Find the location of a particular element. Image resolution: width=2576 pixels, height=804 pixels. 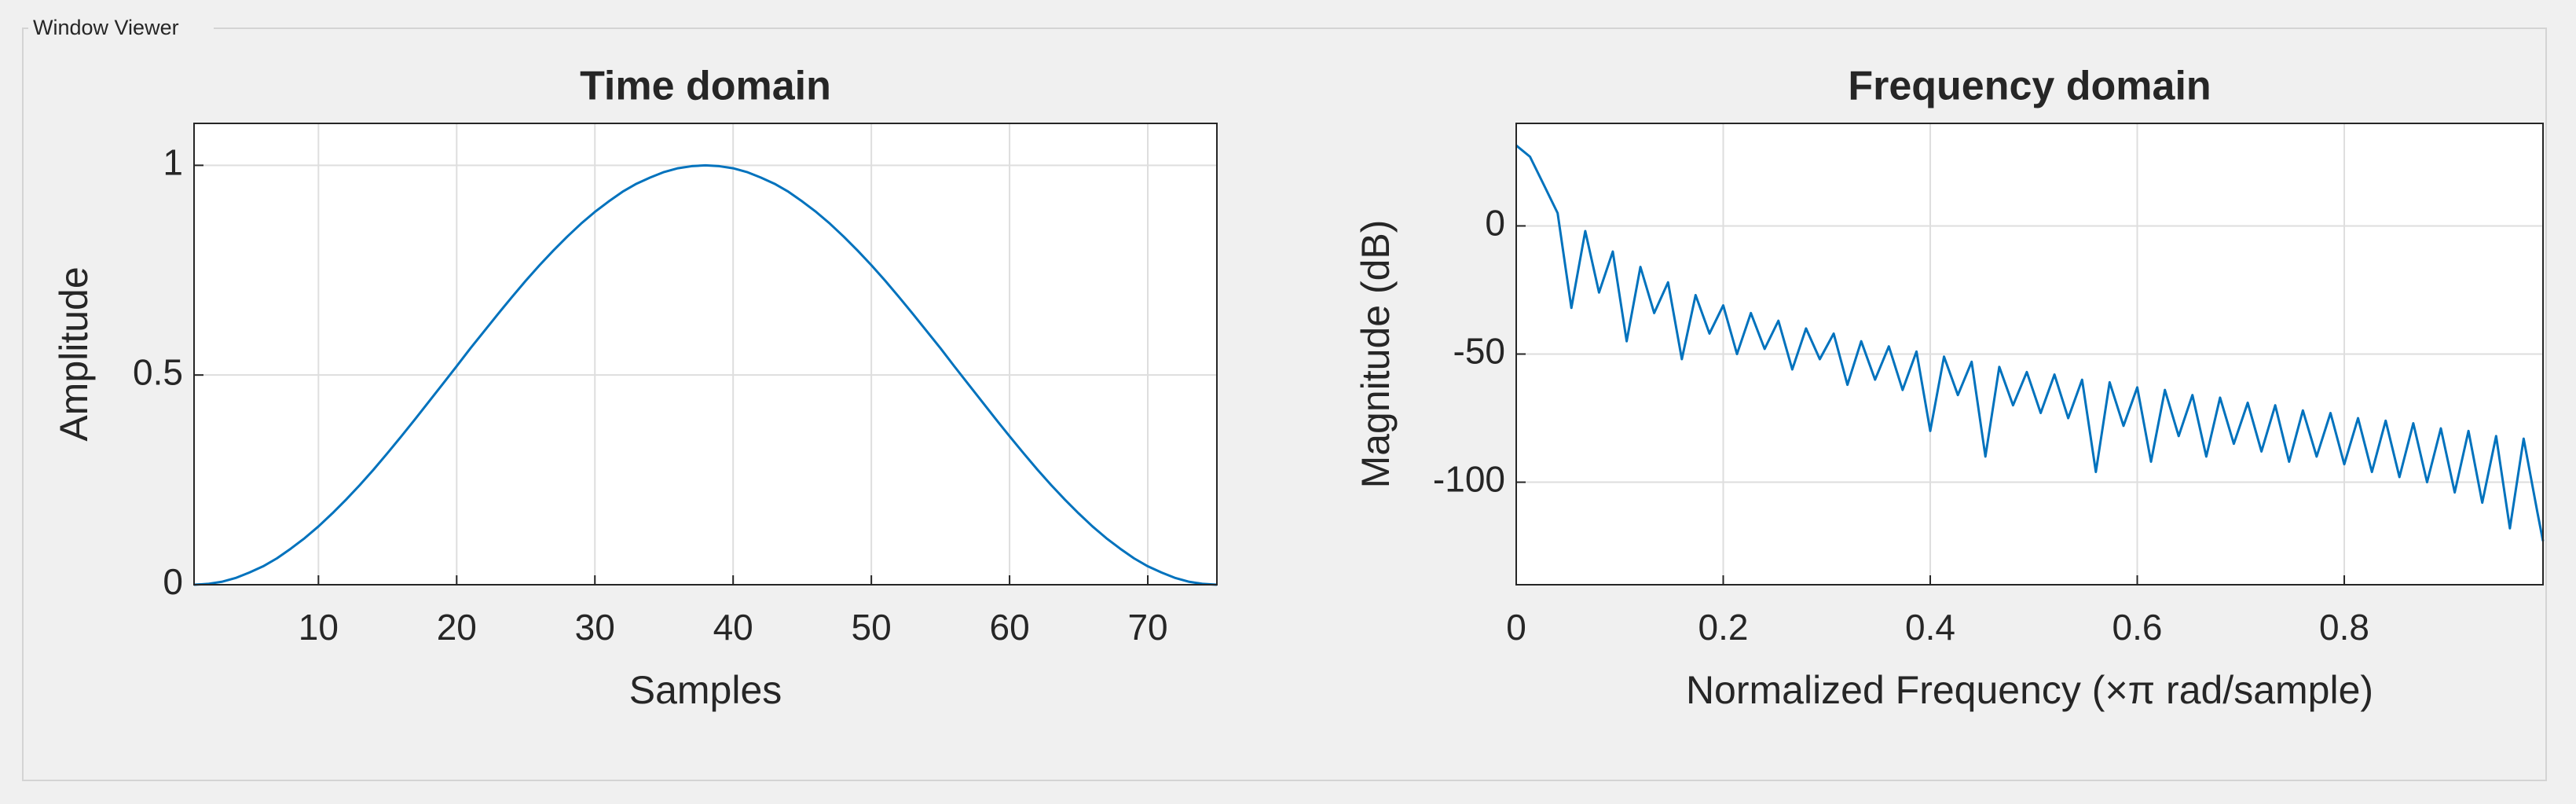

chart-title: Frequency domain is located at coordinates (2030, 86).